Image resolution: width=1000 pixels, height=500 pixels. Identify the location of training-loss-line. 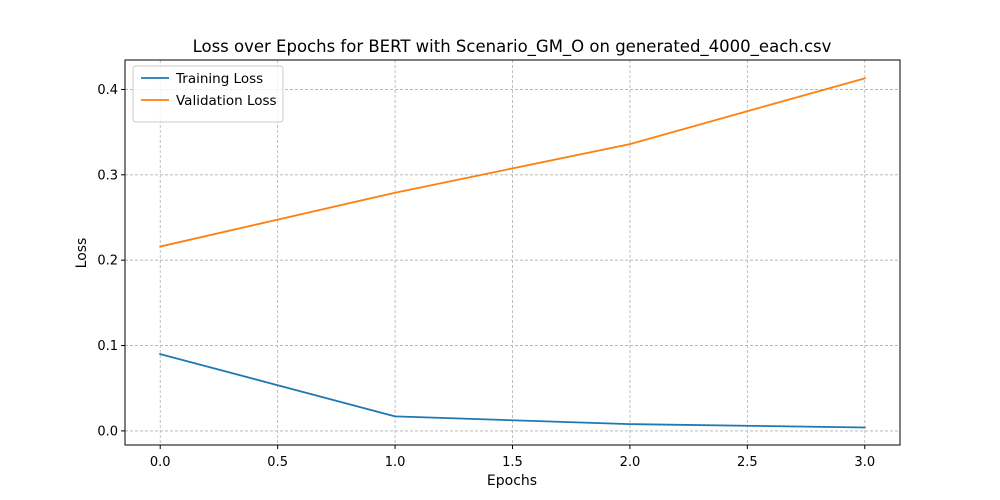
(512, 390).